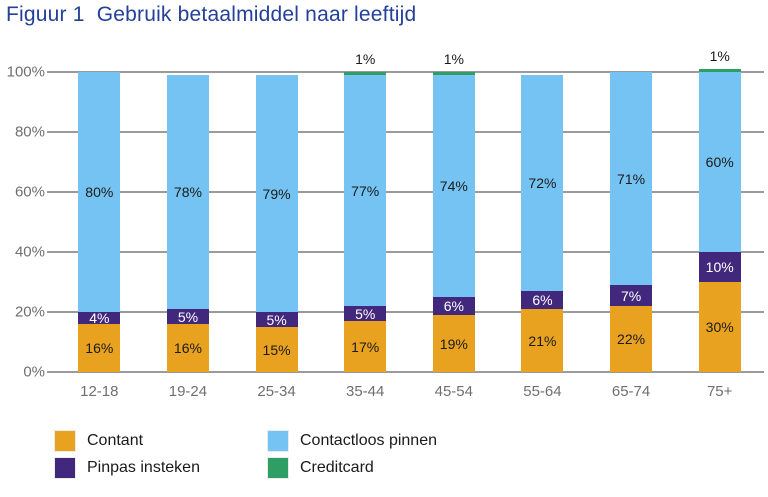  I want to click on legend-label: Contant, so click(115, 440).